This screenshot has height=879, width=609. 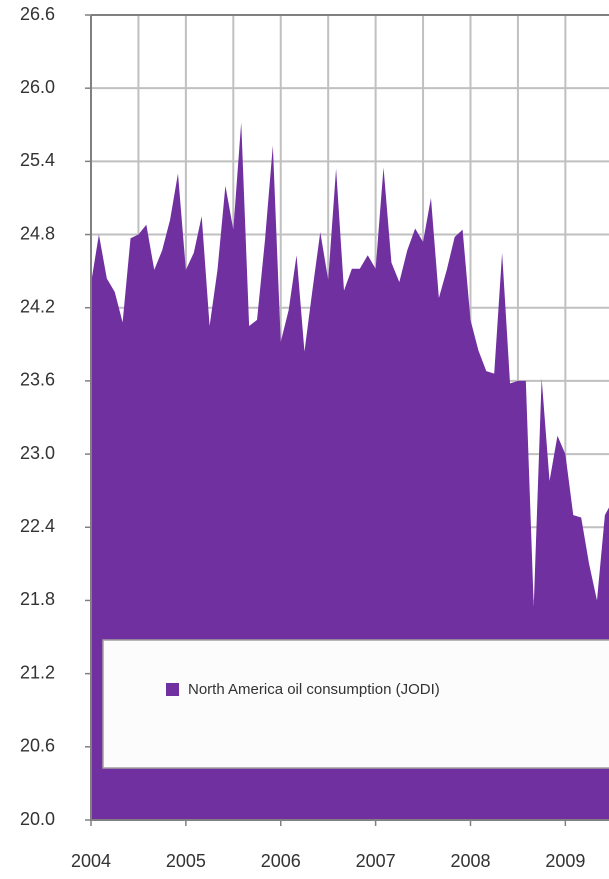 What do you see at coordinates (172, 689) in the screenshot?
I see `legend-swatch` at bounding box center [172, 689].